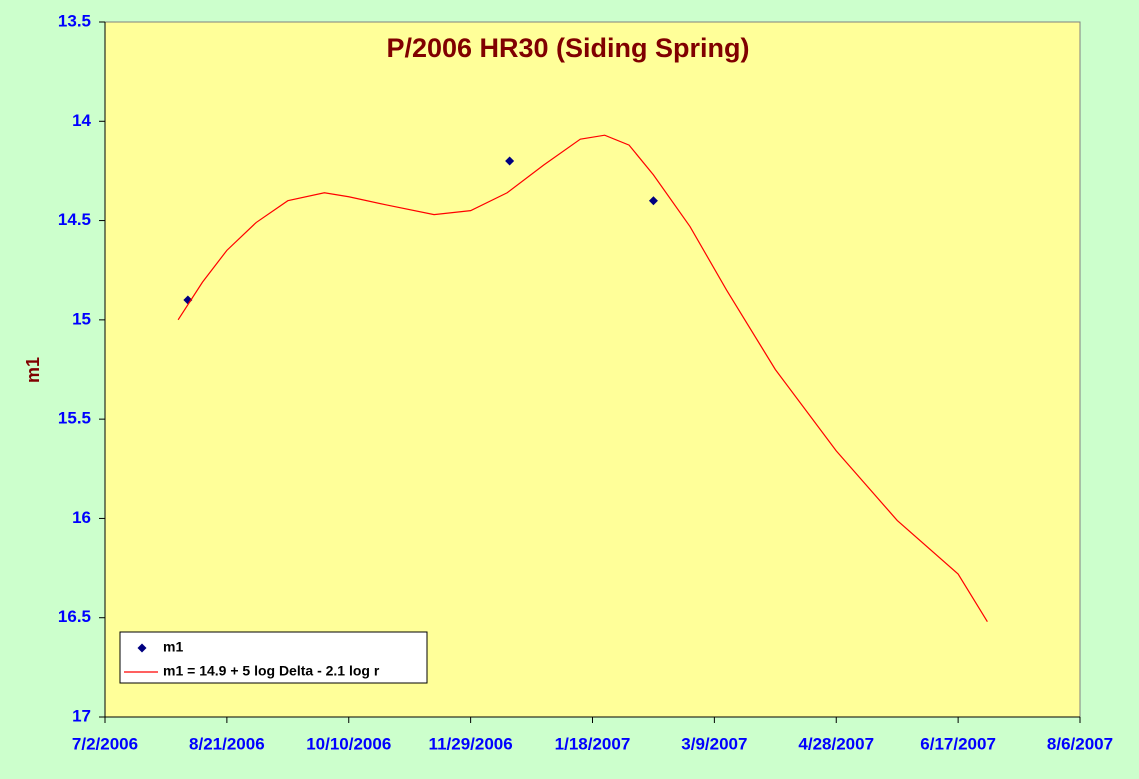 The image size is (1139, 779). I want to click on x-tick-label: 4/28/2007, so click(836, 743).